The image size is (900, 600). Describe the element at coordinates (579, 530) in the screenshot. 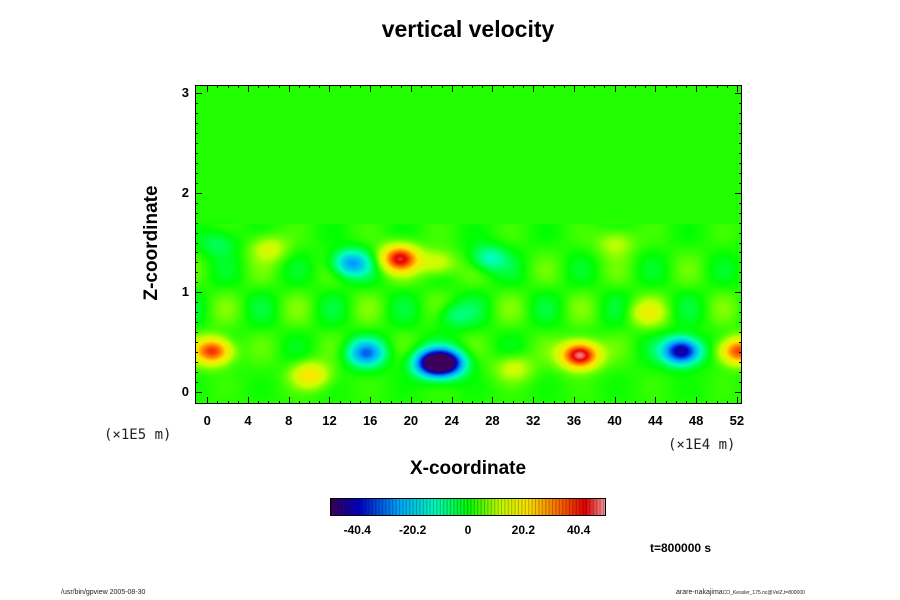

I see `colorbar-tick-label: 40.4` at that location.